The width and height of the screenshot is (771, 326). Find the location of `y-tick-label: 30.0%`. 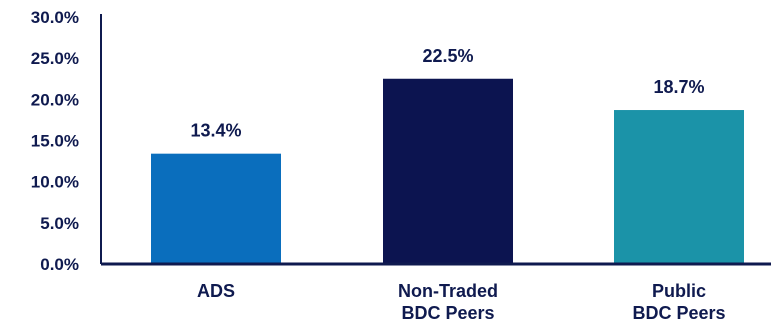

y-tick-label: 30.0% is located at coordinates (55, 17).